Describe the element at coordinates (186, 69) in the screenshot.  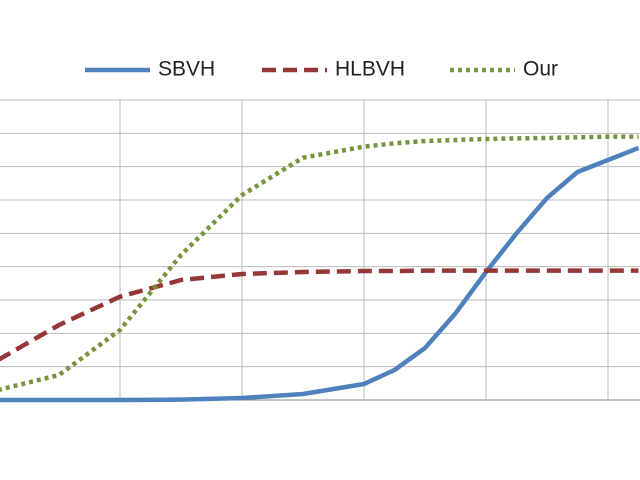
I see `legend-label: SBVH` at that location.